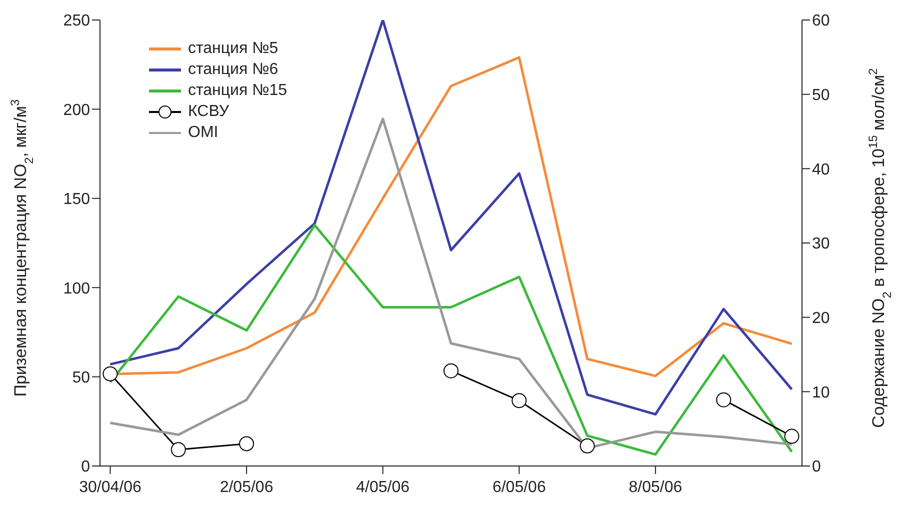  I want to click on x-tick-label: 4/05/06, so click(383, 487).